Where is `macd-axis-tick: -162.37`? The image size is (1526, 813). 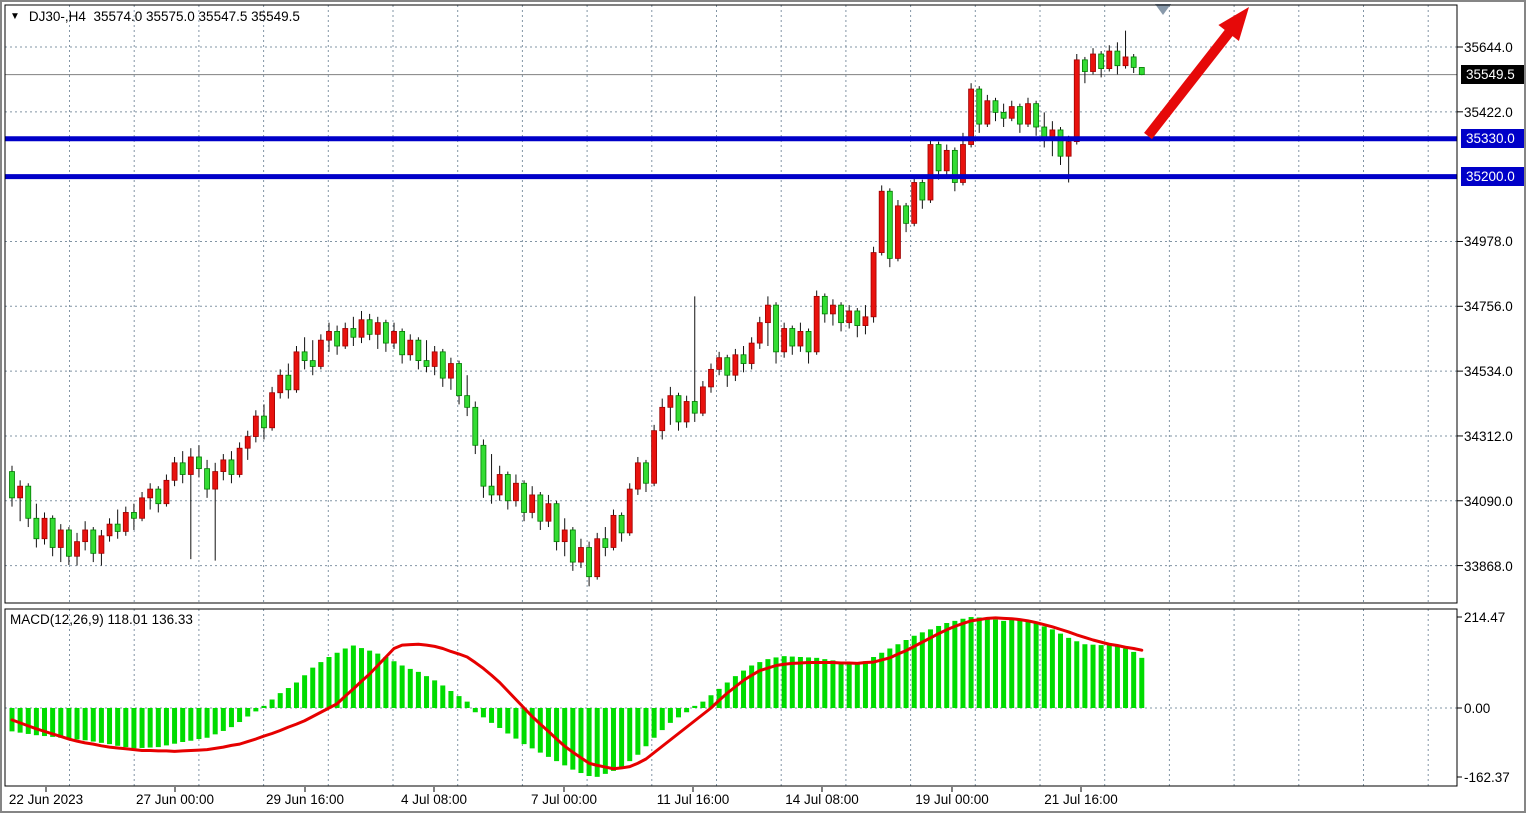 macd-axis-tick: -162.37 is located at coordinates (1487, 777).